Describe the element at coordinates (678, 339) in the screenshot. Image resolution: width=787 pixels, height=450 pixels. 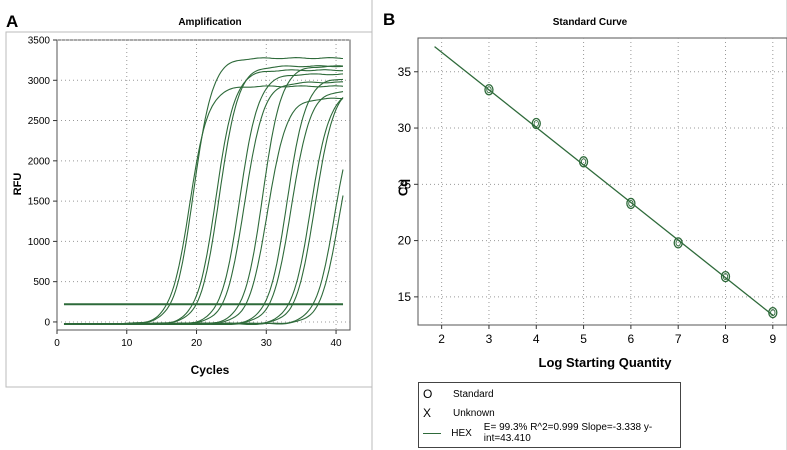
I see `x-tick-label-b: 7` at that location.